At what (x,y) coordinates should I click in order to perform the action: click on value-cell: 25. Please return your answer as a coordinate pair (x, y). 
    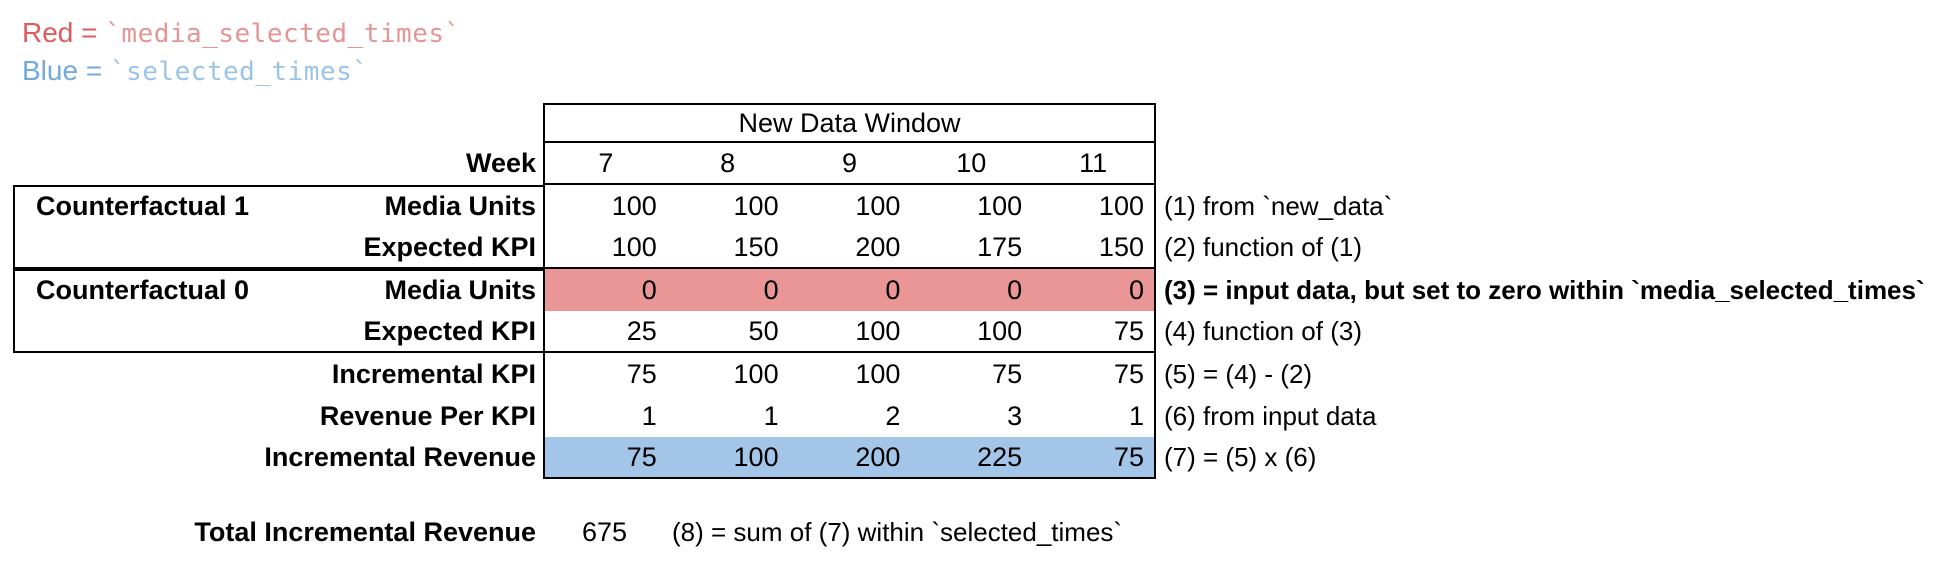
    Looking at the image, I should click on (641, 331).